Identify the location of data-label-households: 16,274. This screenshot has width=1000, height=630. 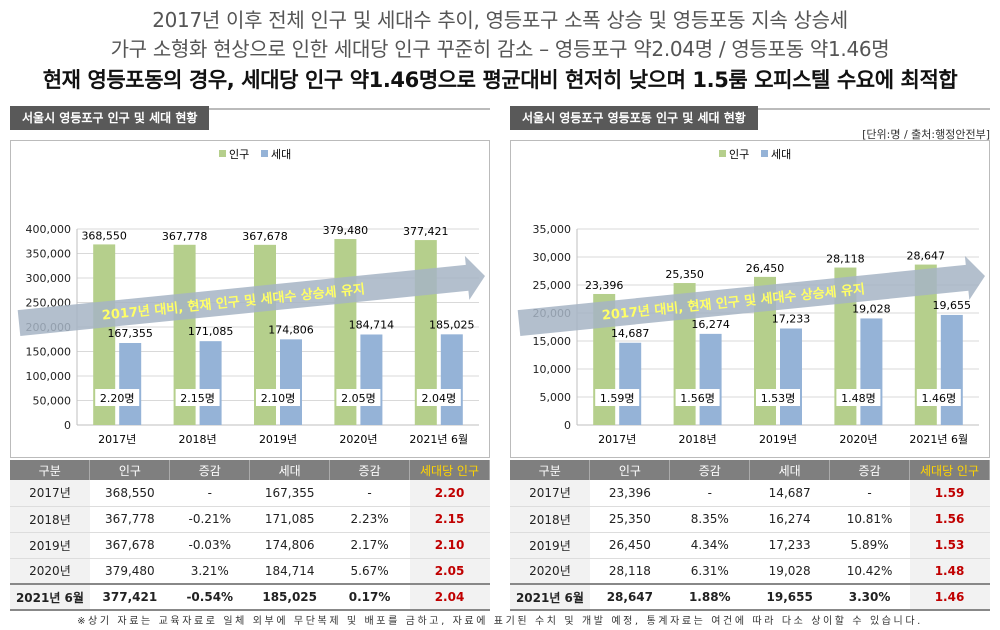
(710, 324).